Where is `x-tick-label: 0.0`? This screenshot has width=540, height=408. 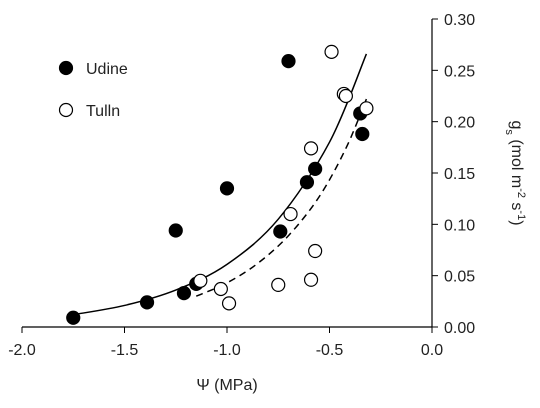
x-tick-label: 0.0 is located at coordinates (432, 350).